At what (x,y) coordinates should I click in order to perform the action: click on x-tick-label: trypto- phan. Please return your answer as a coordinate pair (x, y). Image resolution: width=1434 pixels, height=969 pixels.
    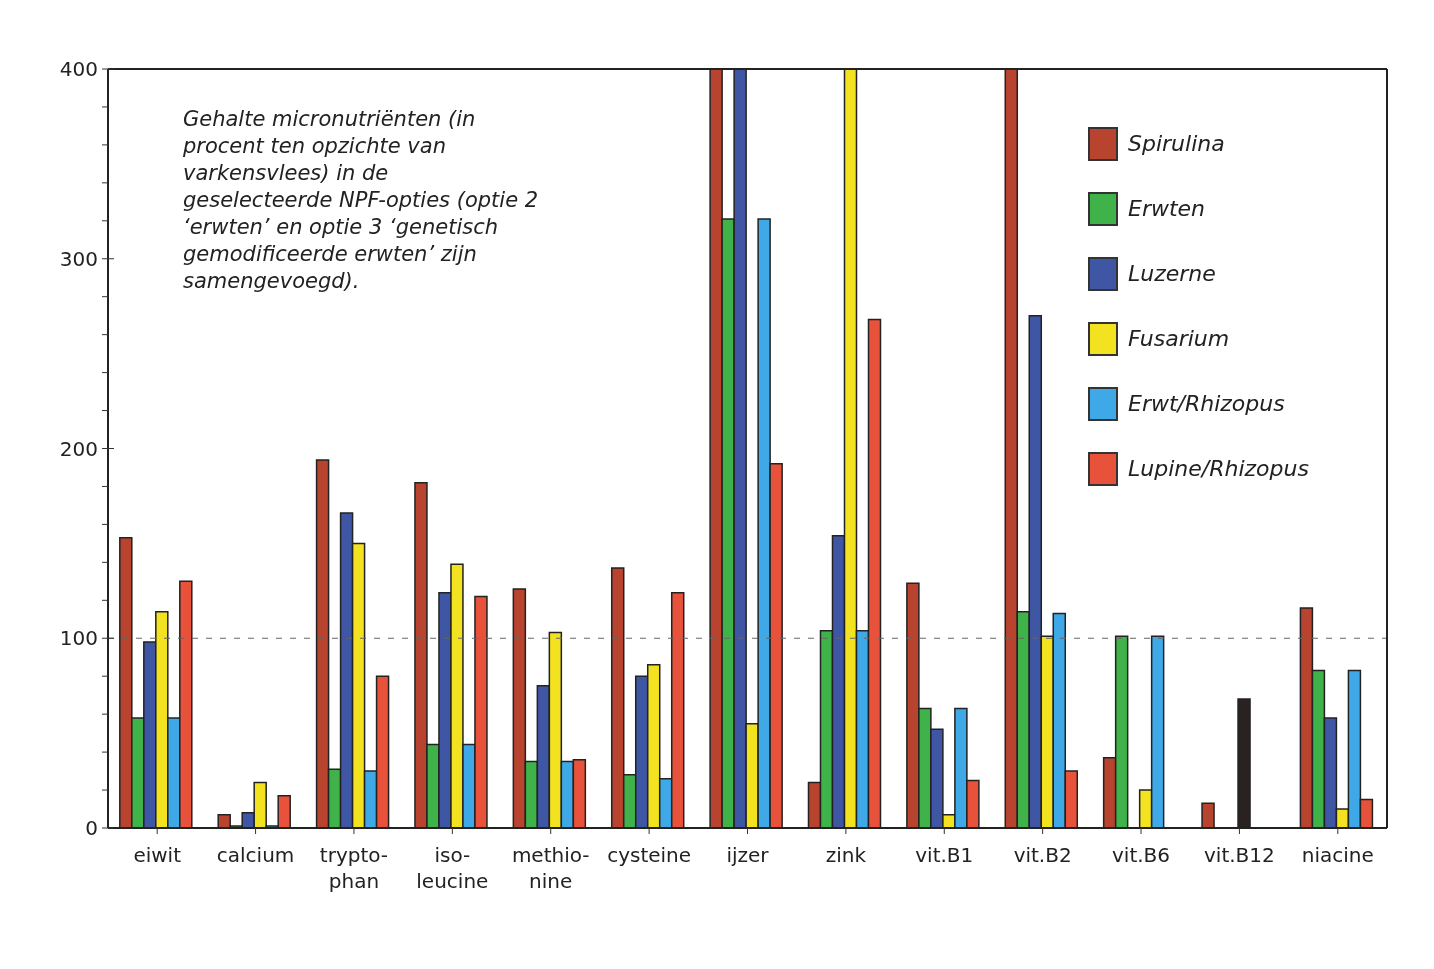
    Looking at the image, I should click on (354, 868).